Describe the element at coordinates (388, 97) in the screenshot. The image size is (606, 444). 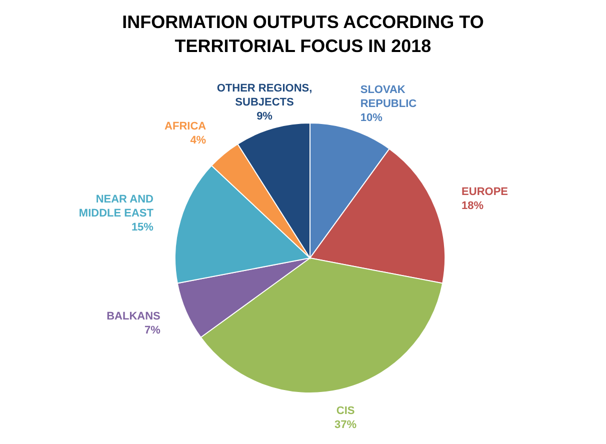
I see `slice-label: SLOVAK REPUBLIC` at that location.